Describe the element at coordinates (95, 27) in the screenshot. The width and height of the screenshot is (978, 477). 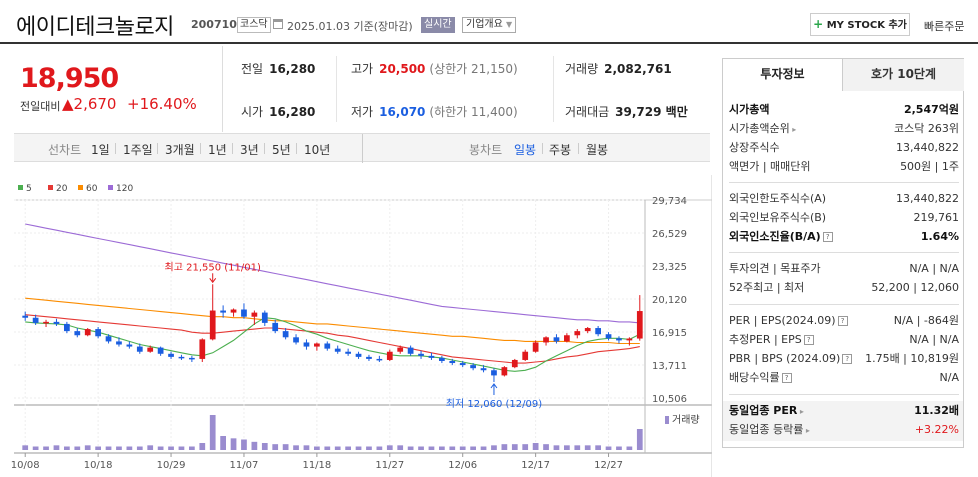
I see `stock-name: 에이디테크놀로지` at that location.